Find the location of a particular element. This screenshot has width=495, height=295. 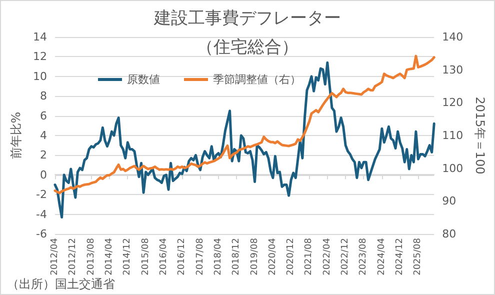

y2-tick-label: 90 is located at coordinates (449, 201).